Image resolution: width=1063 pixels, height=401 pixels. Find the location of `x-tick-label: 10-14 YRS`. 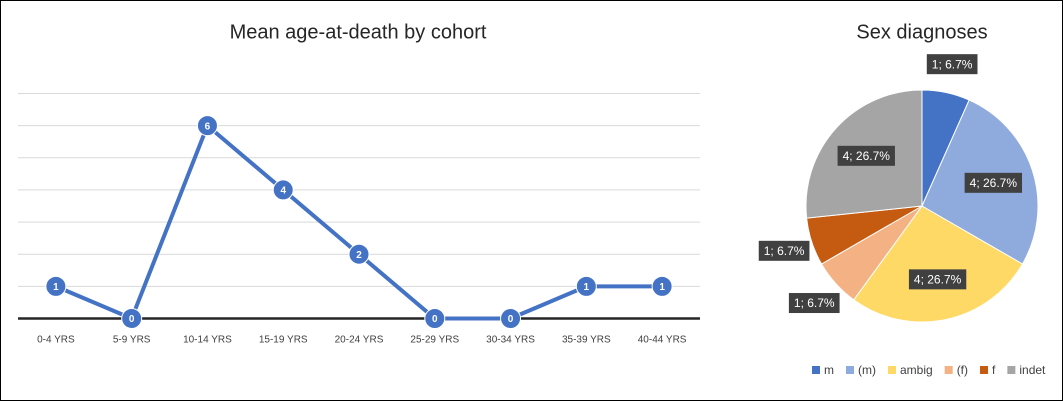

x-tick-label: 10-14 YRS is located at coordinates (207, 340).